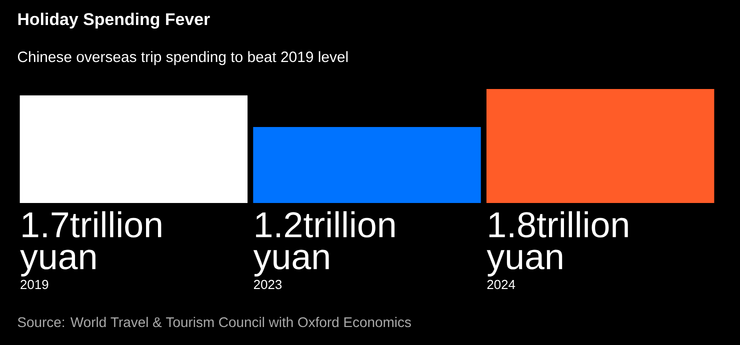 The height and width of the screenshot is (345, 740). I want to click on chart-title: Holiday Spending Fever, so click(114, 20).